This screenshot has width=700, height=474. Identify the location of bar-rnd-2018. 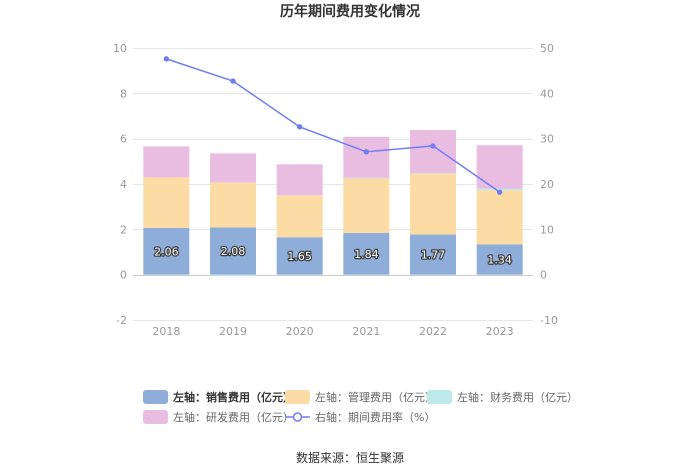
(166, 162).